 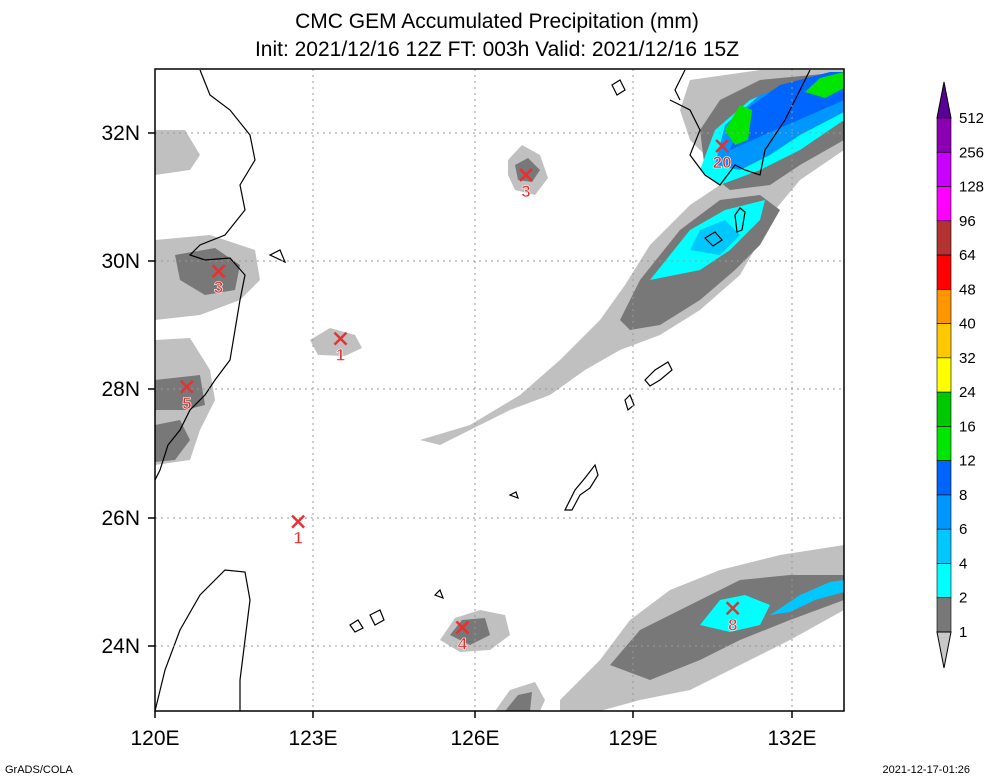 What do you see at coordinates (632, 738) in the screenshot?
I see `xtick-label: 129E` at bounding box center [632, 738].